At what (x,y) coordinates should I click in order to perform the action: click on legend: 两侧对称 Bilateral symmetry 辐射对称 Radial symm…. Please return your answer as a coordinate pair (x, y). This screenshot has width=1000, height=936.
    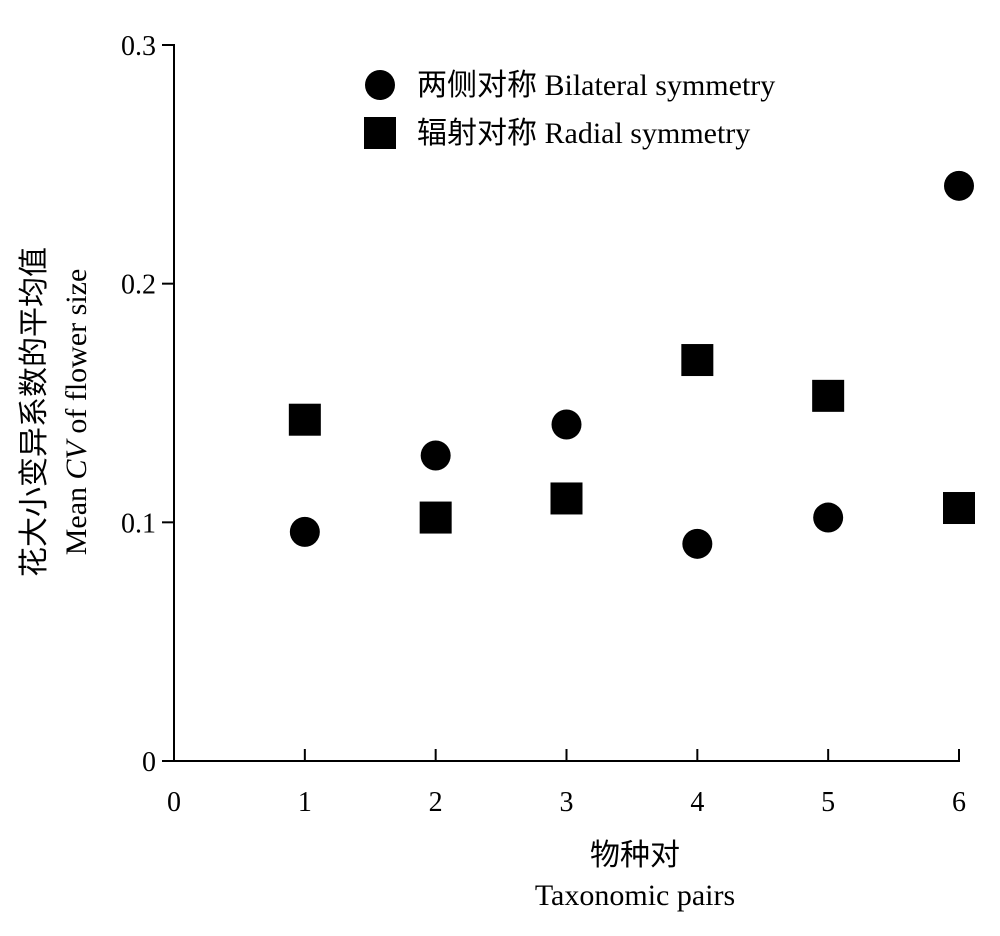
    Looking at the image, I should click on (569, 109).